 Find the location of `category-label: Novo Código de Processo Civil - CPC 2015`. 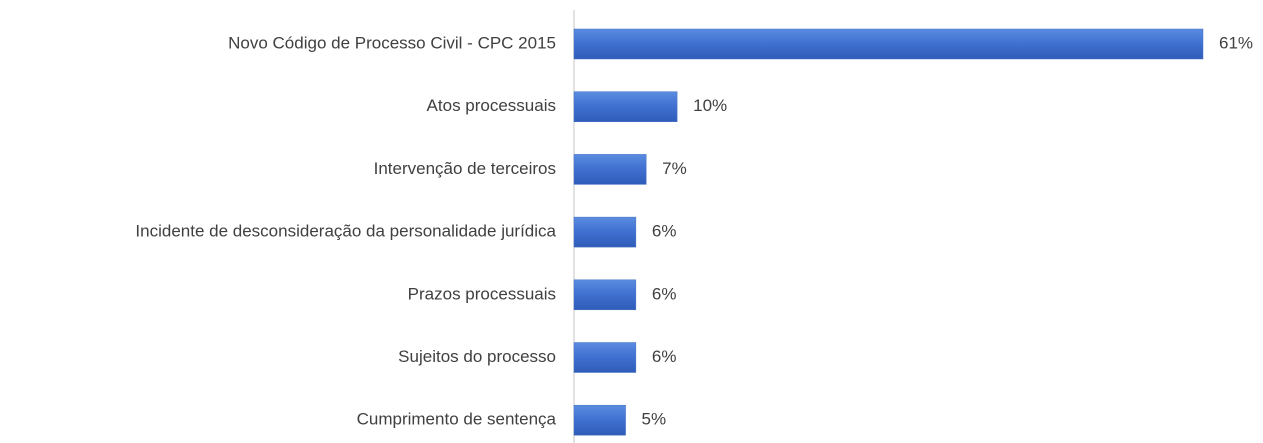

category-label: Novo Código de Processo Civil - CPC 2015 is located at coordinates (392, 42).